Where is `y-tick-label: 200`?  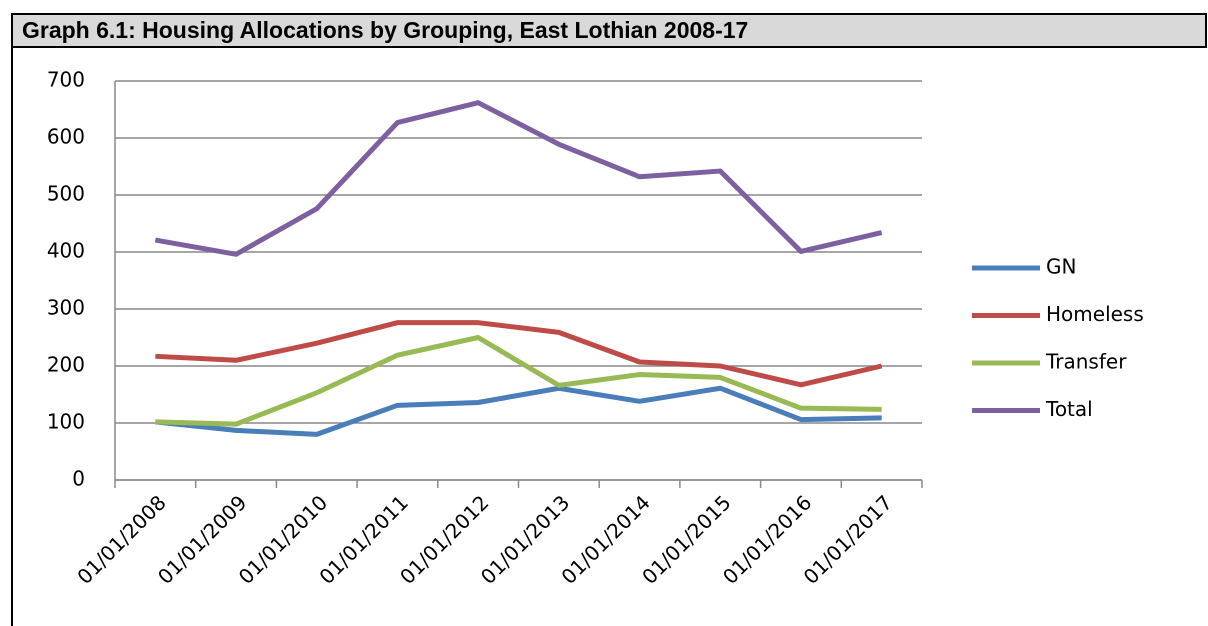 y-tick-label: 200 is located at coordinates (66, 365).